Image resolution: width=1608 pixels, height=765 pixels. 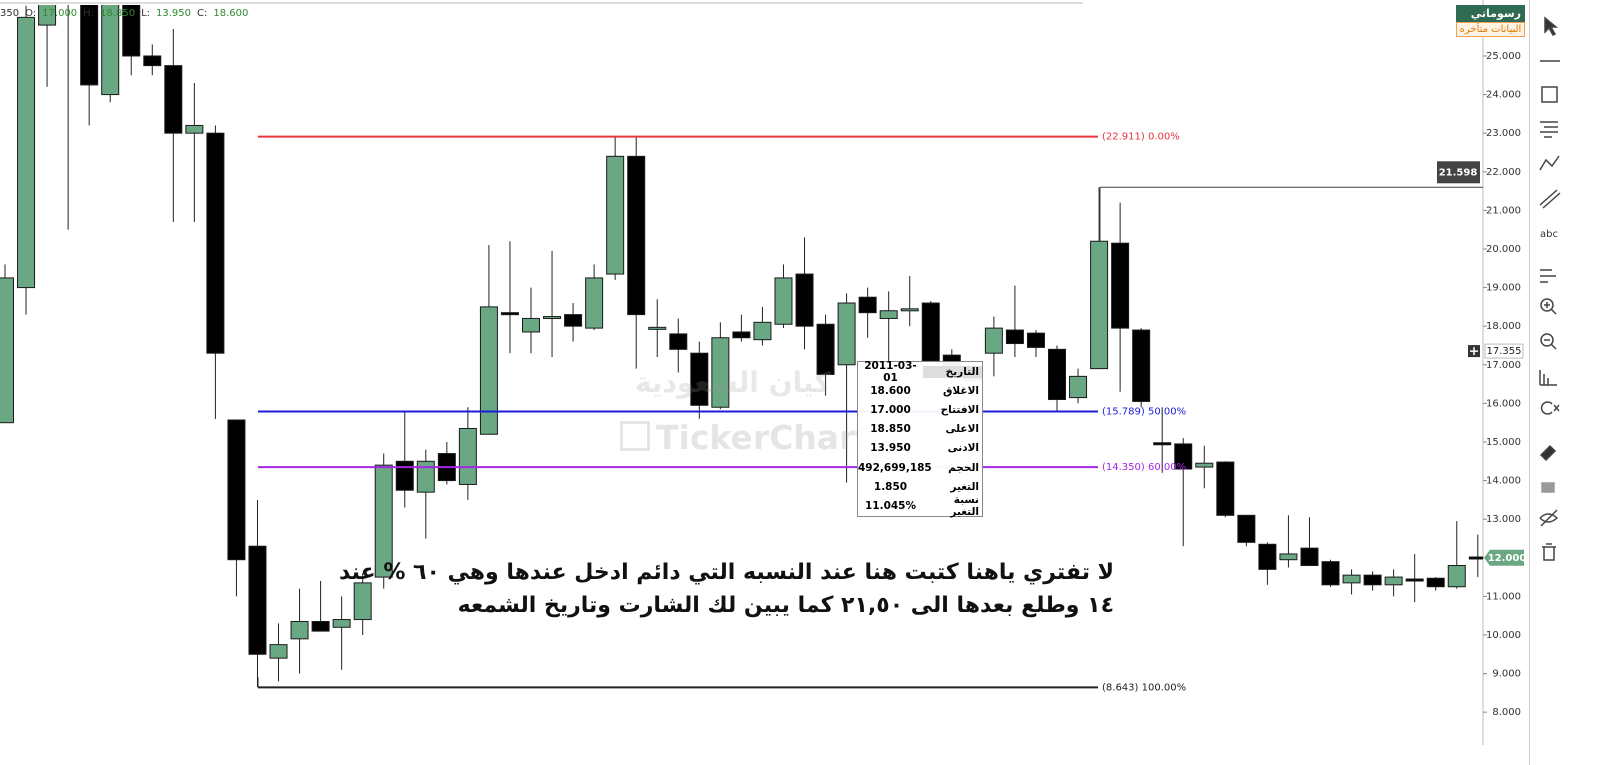 I want to click on watermark-brand: TickerChart, so click(x=745, y=437).